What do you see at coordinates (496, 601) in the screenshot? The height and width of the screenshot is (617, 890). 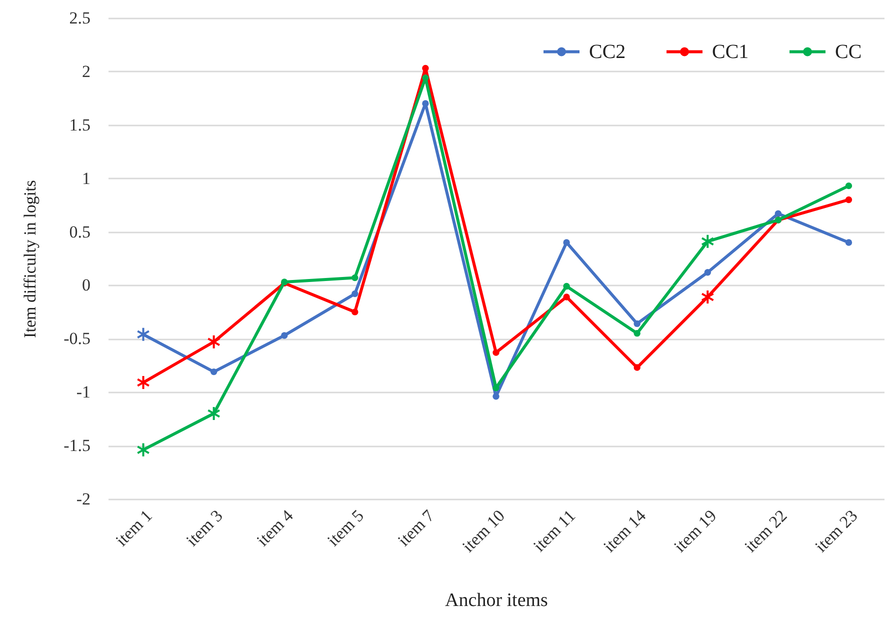 I see `x-axis-title: Anchor items` at bounding box center [496, 601].